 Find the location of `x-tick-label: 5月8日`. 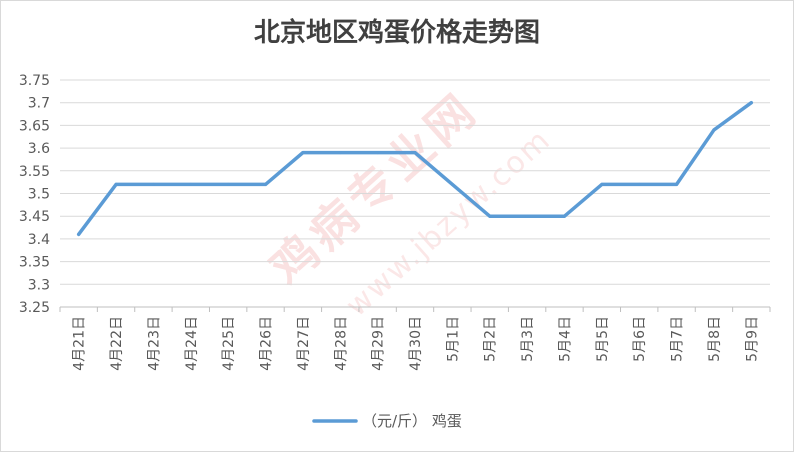

x-tick-label: 5月8日 is located at coordinates (715, 339).